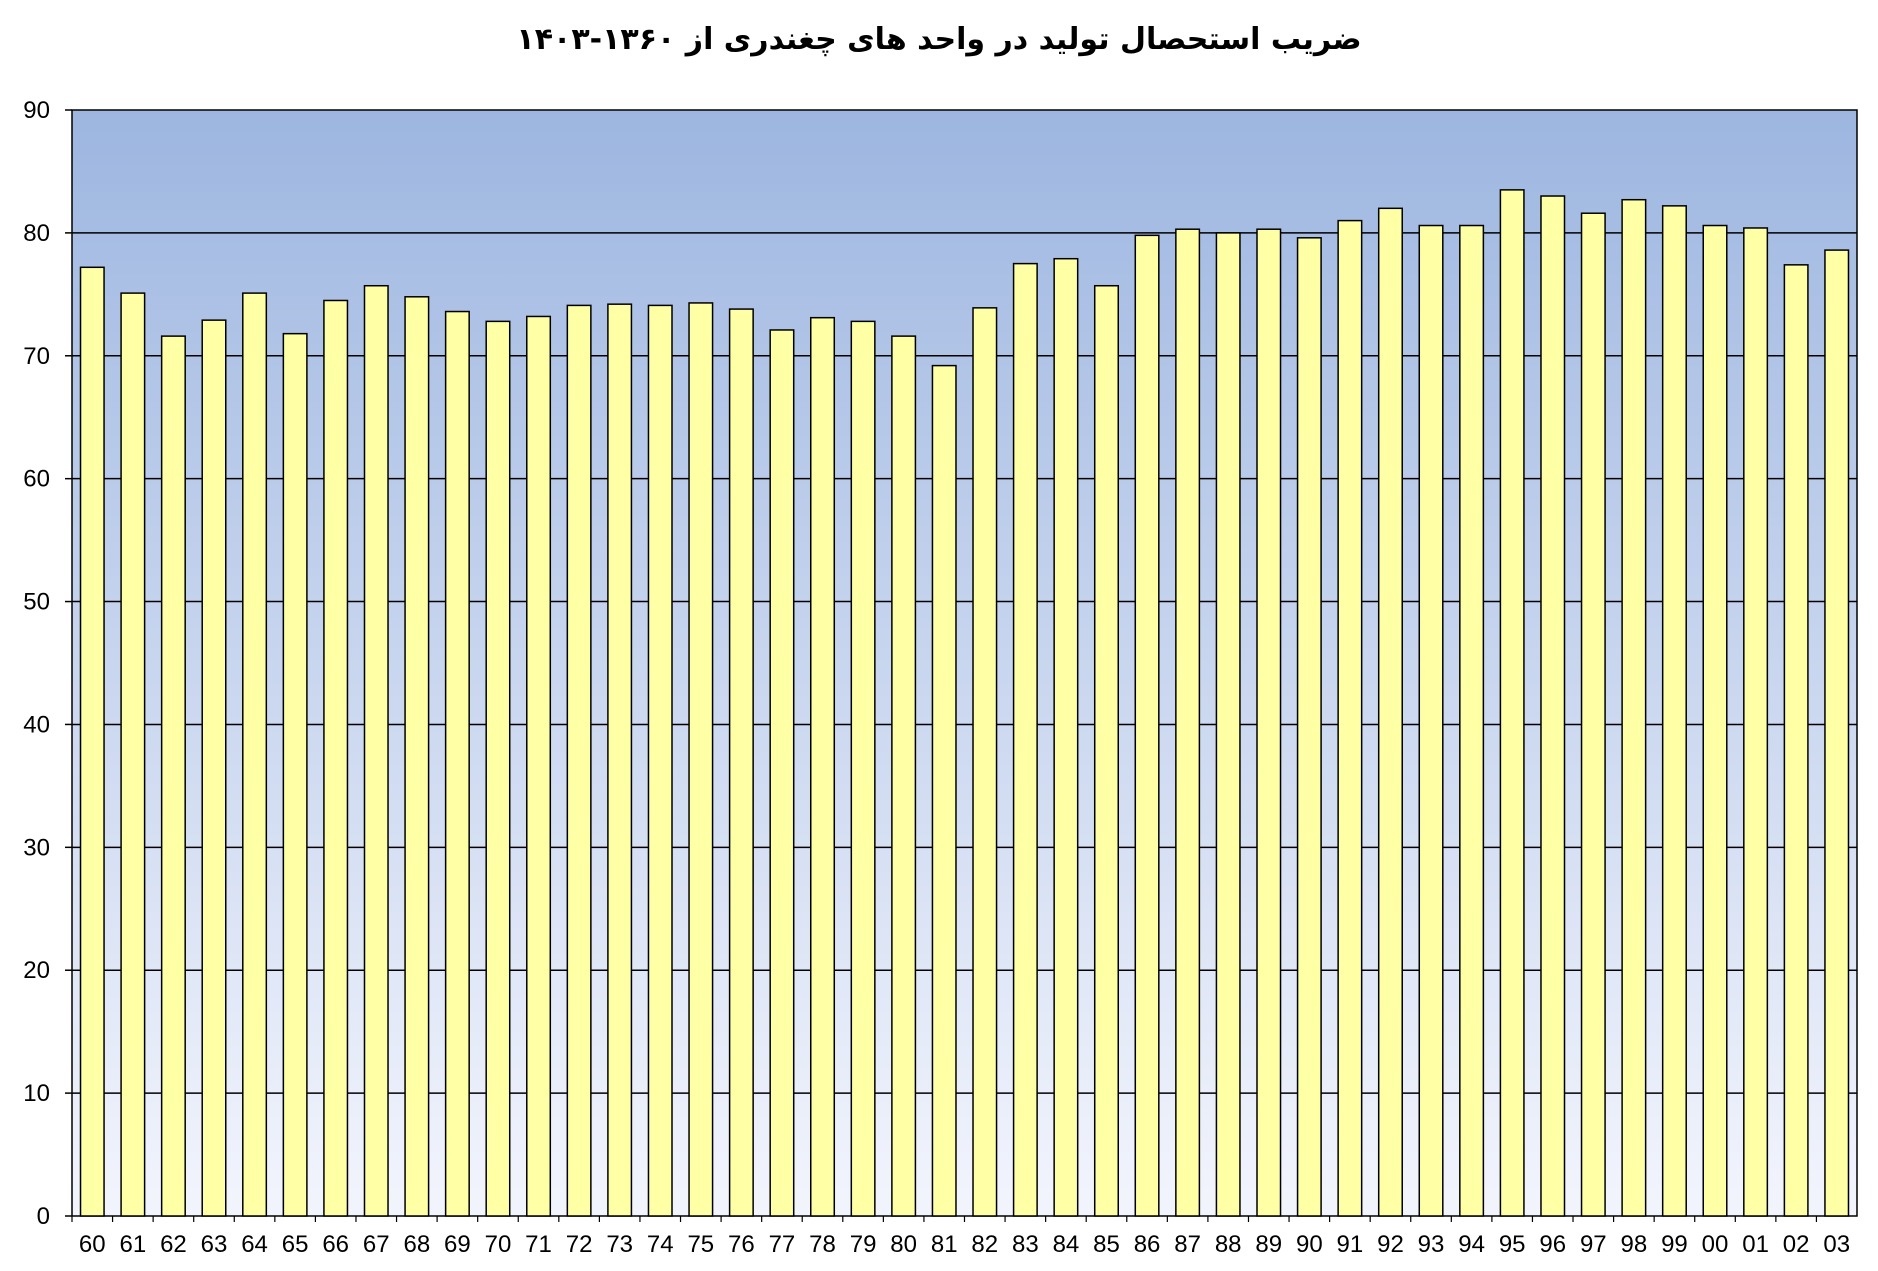 The height and width of the screenshot is (1271, 1878). What do you see at coordinates (863, 1244) in the screenshot?
I see `x-tick-label-79: 79` at bounding box center [863, 1244].